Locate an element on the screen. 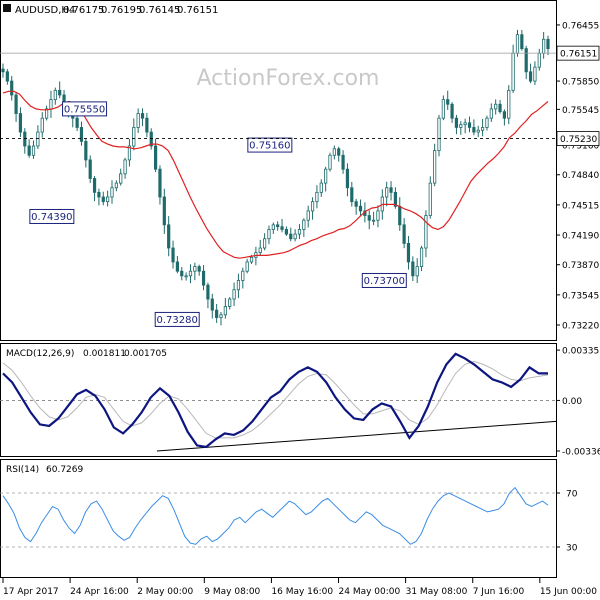 Image resolution: width=600 pixels, height=600 pixels. macd-y-tick-label: 0.00 is located at coordinates (572, 402).